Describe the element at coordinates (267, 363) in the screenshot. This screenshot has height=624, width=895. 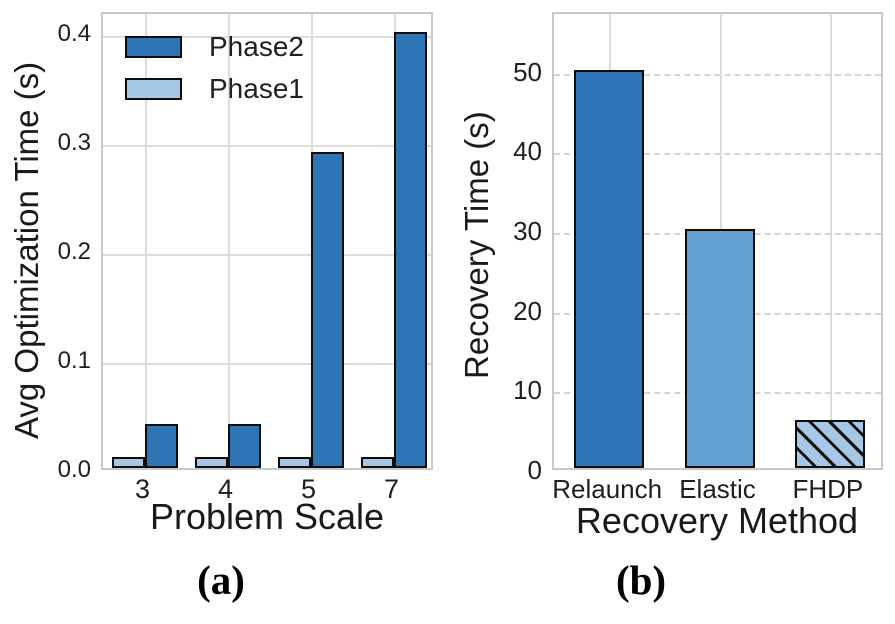
I see `panel-a-hgridline-0.1` at that location.